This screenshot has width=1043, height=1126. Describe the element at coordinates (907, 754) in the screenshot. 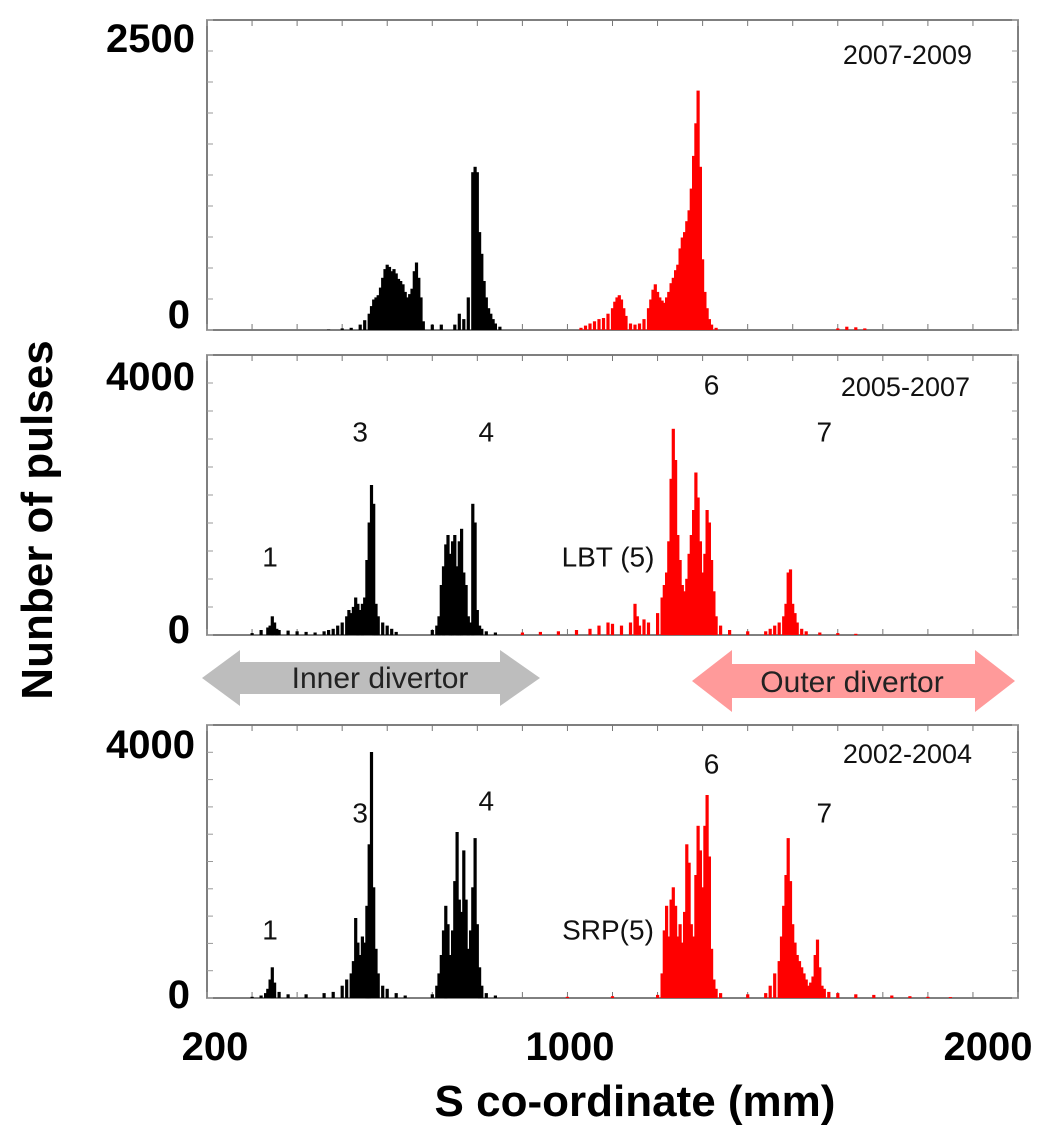

I see `period-label: 2002-2004` at that location.